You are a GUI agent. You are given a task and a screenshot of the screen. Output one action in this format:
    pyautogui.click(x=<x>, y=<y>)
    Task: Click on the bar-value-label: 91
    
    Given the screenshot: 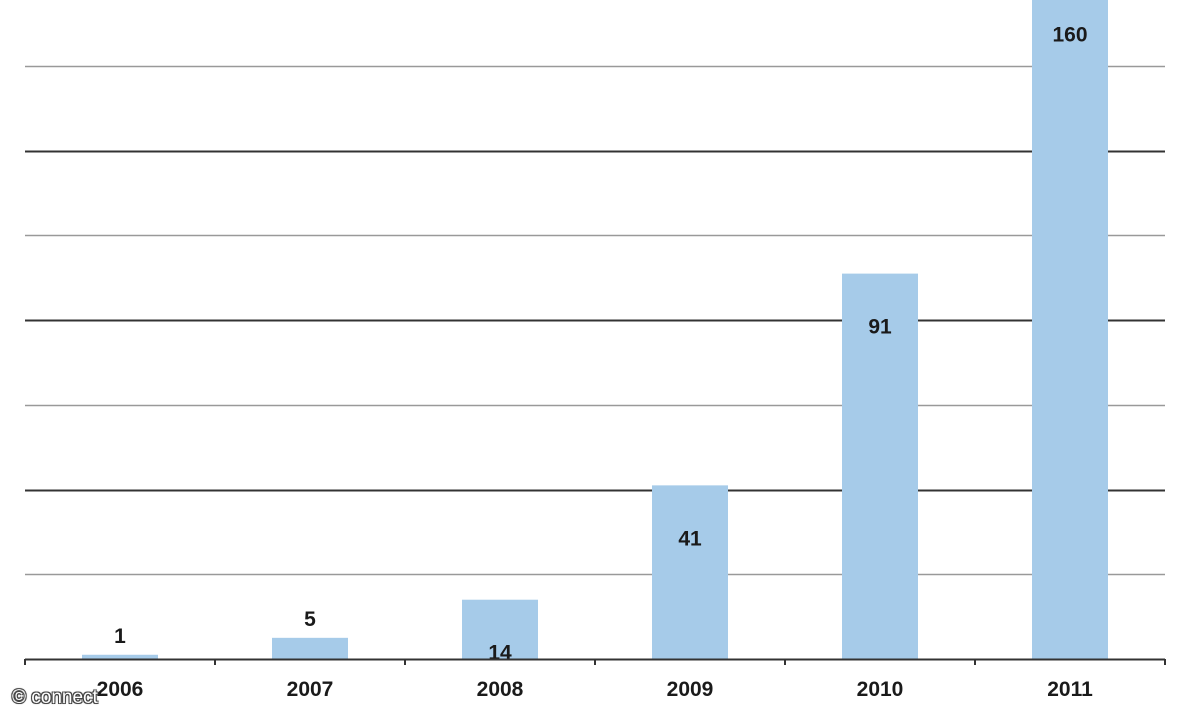 What is the action you would take?
    pyautogui.click(x=880, y=327)
    